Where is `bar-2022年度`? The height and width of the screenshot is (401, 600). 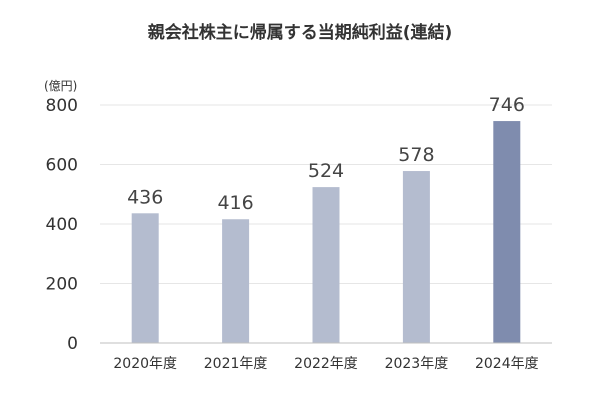 bar-2022年度 is located at coordinates (326, 265).